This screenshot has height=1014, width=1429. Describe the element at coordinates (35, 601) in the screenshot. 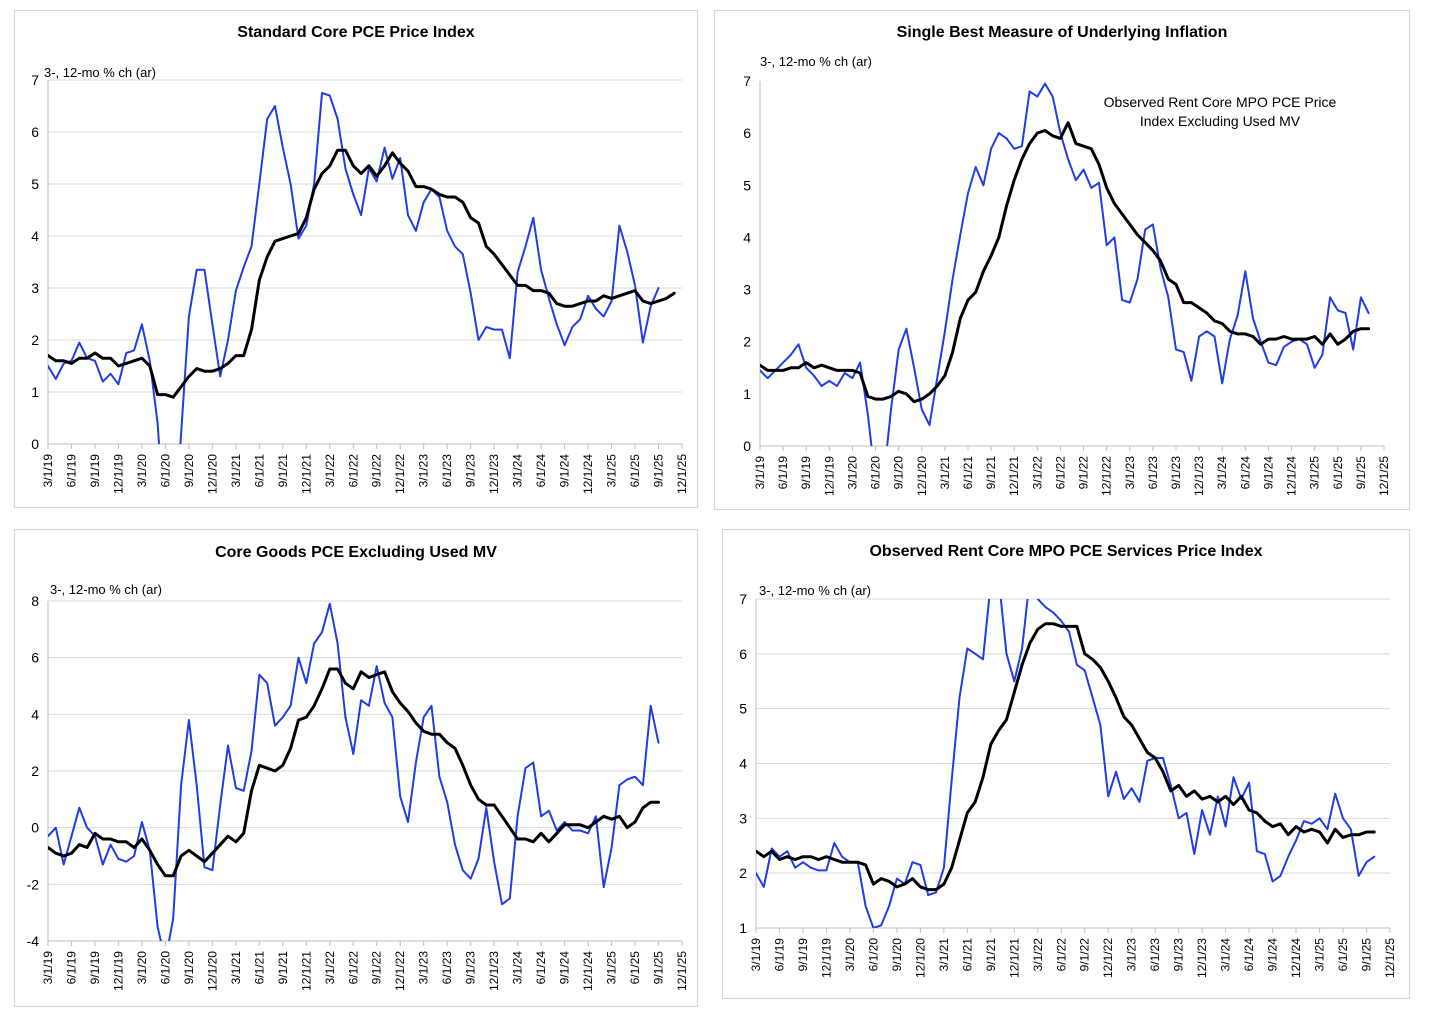

I see `y-tick-label: 8` at that location.